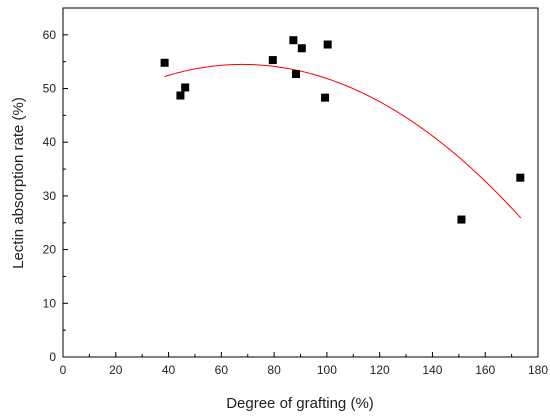  I want to click on x-tick-label: 40, so click(169, 370).